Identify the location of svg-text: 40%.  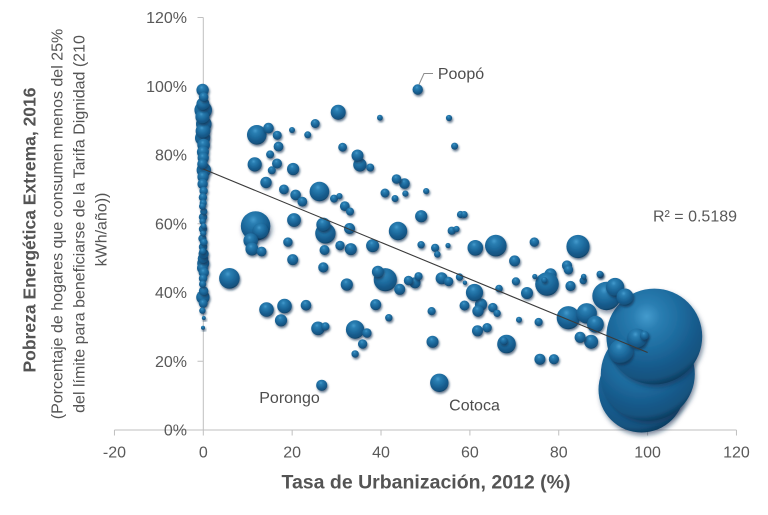
(171, 293).